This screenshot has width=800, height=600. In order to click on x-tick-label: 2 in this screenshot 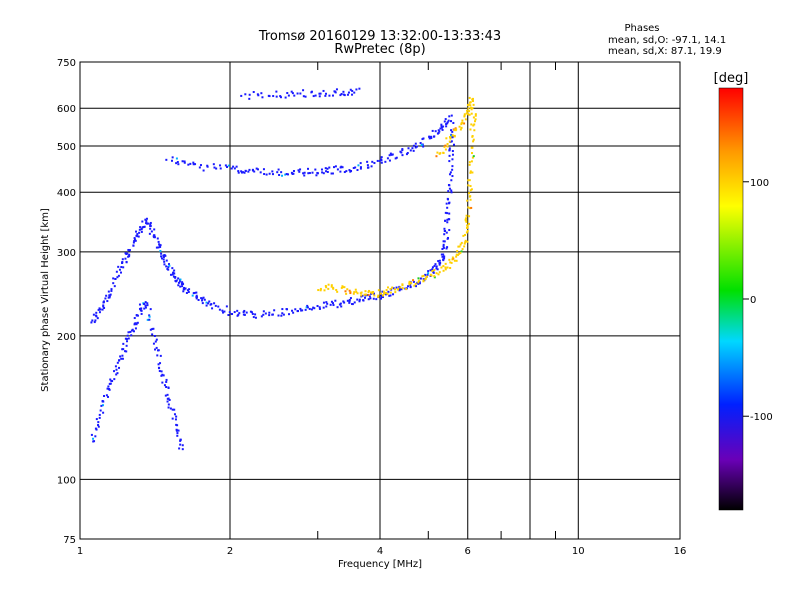, I will do `click(230, 551)`.